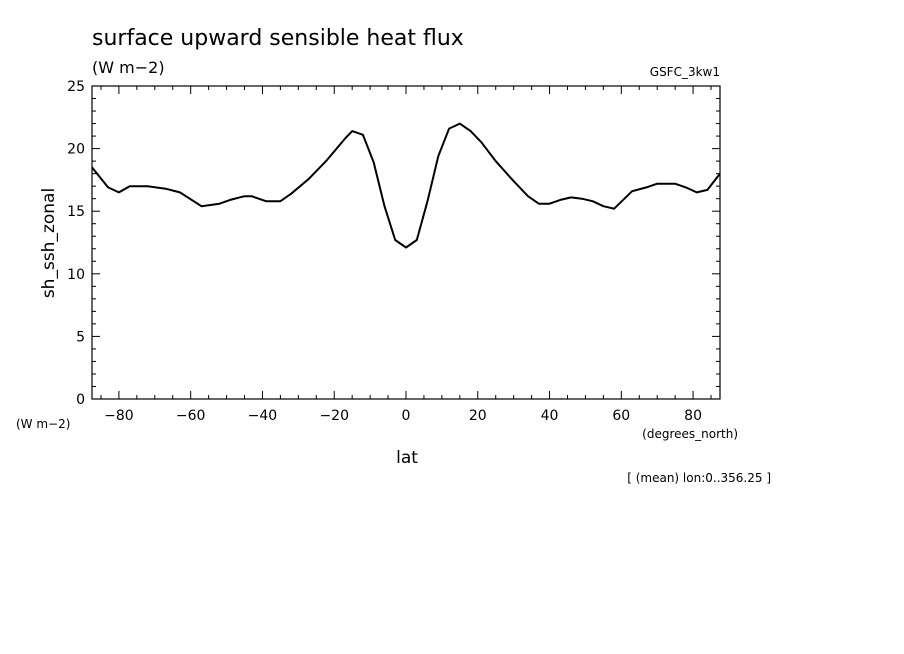 The height and width of the screenshot is (654, 904). Describe the element at coordinates (191, 416) in the screenshot. I see `x-tick-label: −60` at that location.